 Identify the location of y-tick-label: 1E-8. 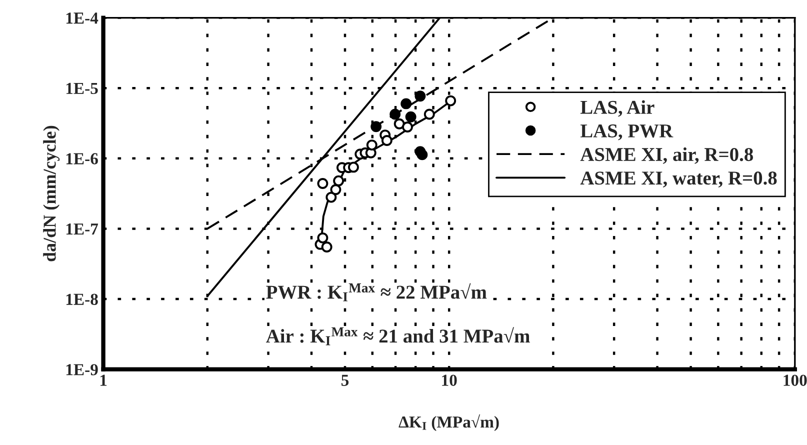
(82, 299).